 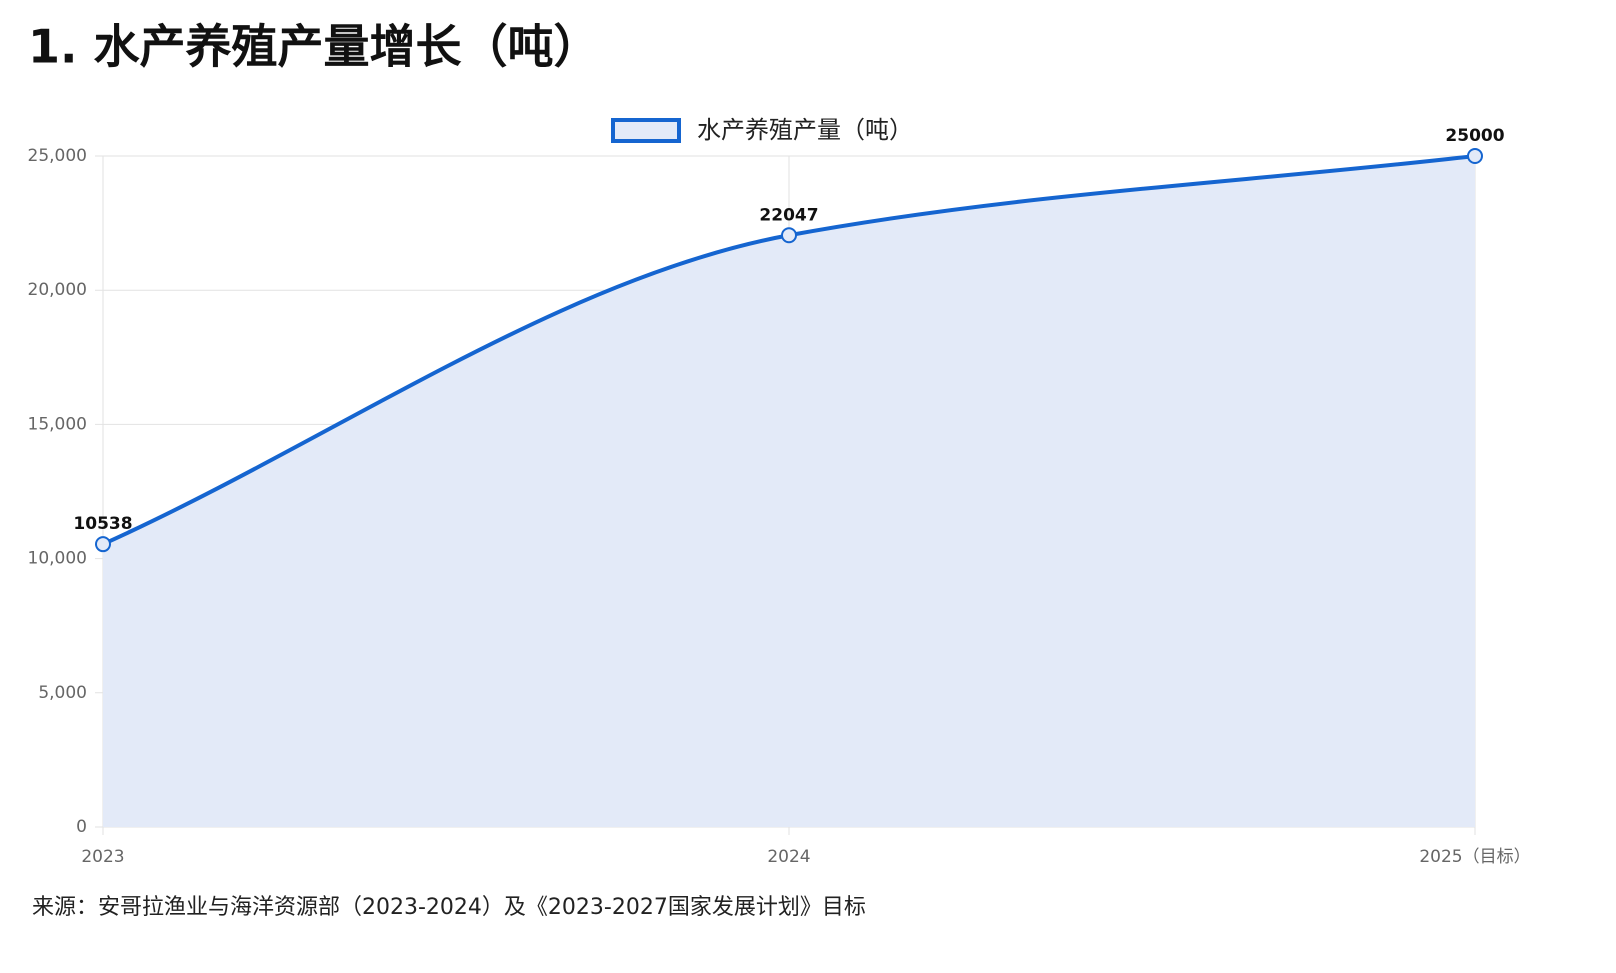 What do you see at coordinates (1474, 857) in the screenshot?
I see `x-tick-label: 2025（目标）` at bounding box center [1474, 857].